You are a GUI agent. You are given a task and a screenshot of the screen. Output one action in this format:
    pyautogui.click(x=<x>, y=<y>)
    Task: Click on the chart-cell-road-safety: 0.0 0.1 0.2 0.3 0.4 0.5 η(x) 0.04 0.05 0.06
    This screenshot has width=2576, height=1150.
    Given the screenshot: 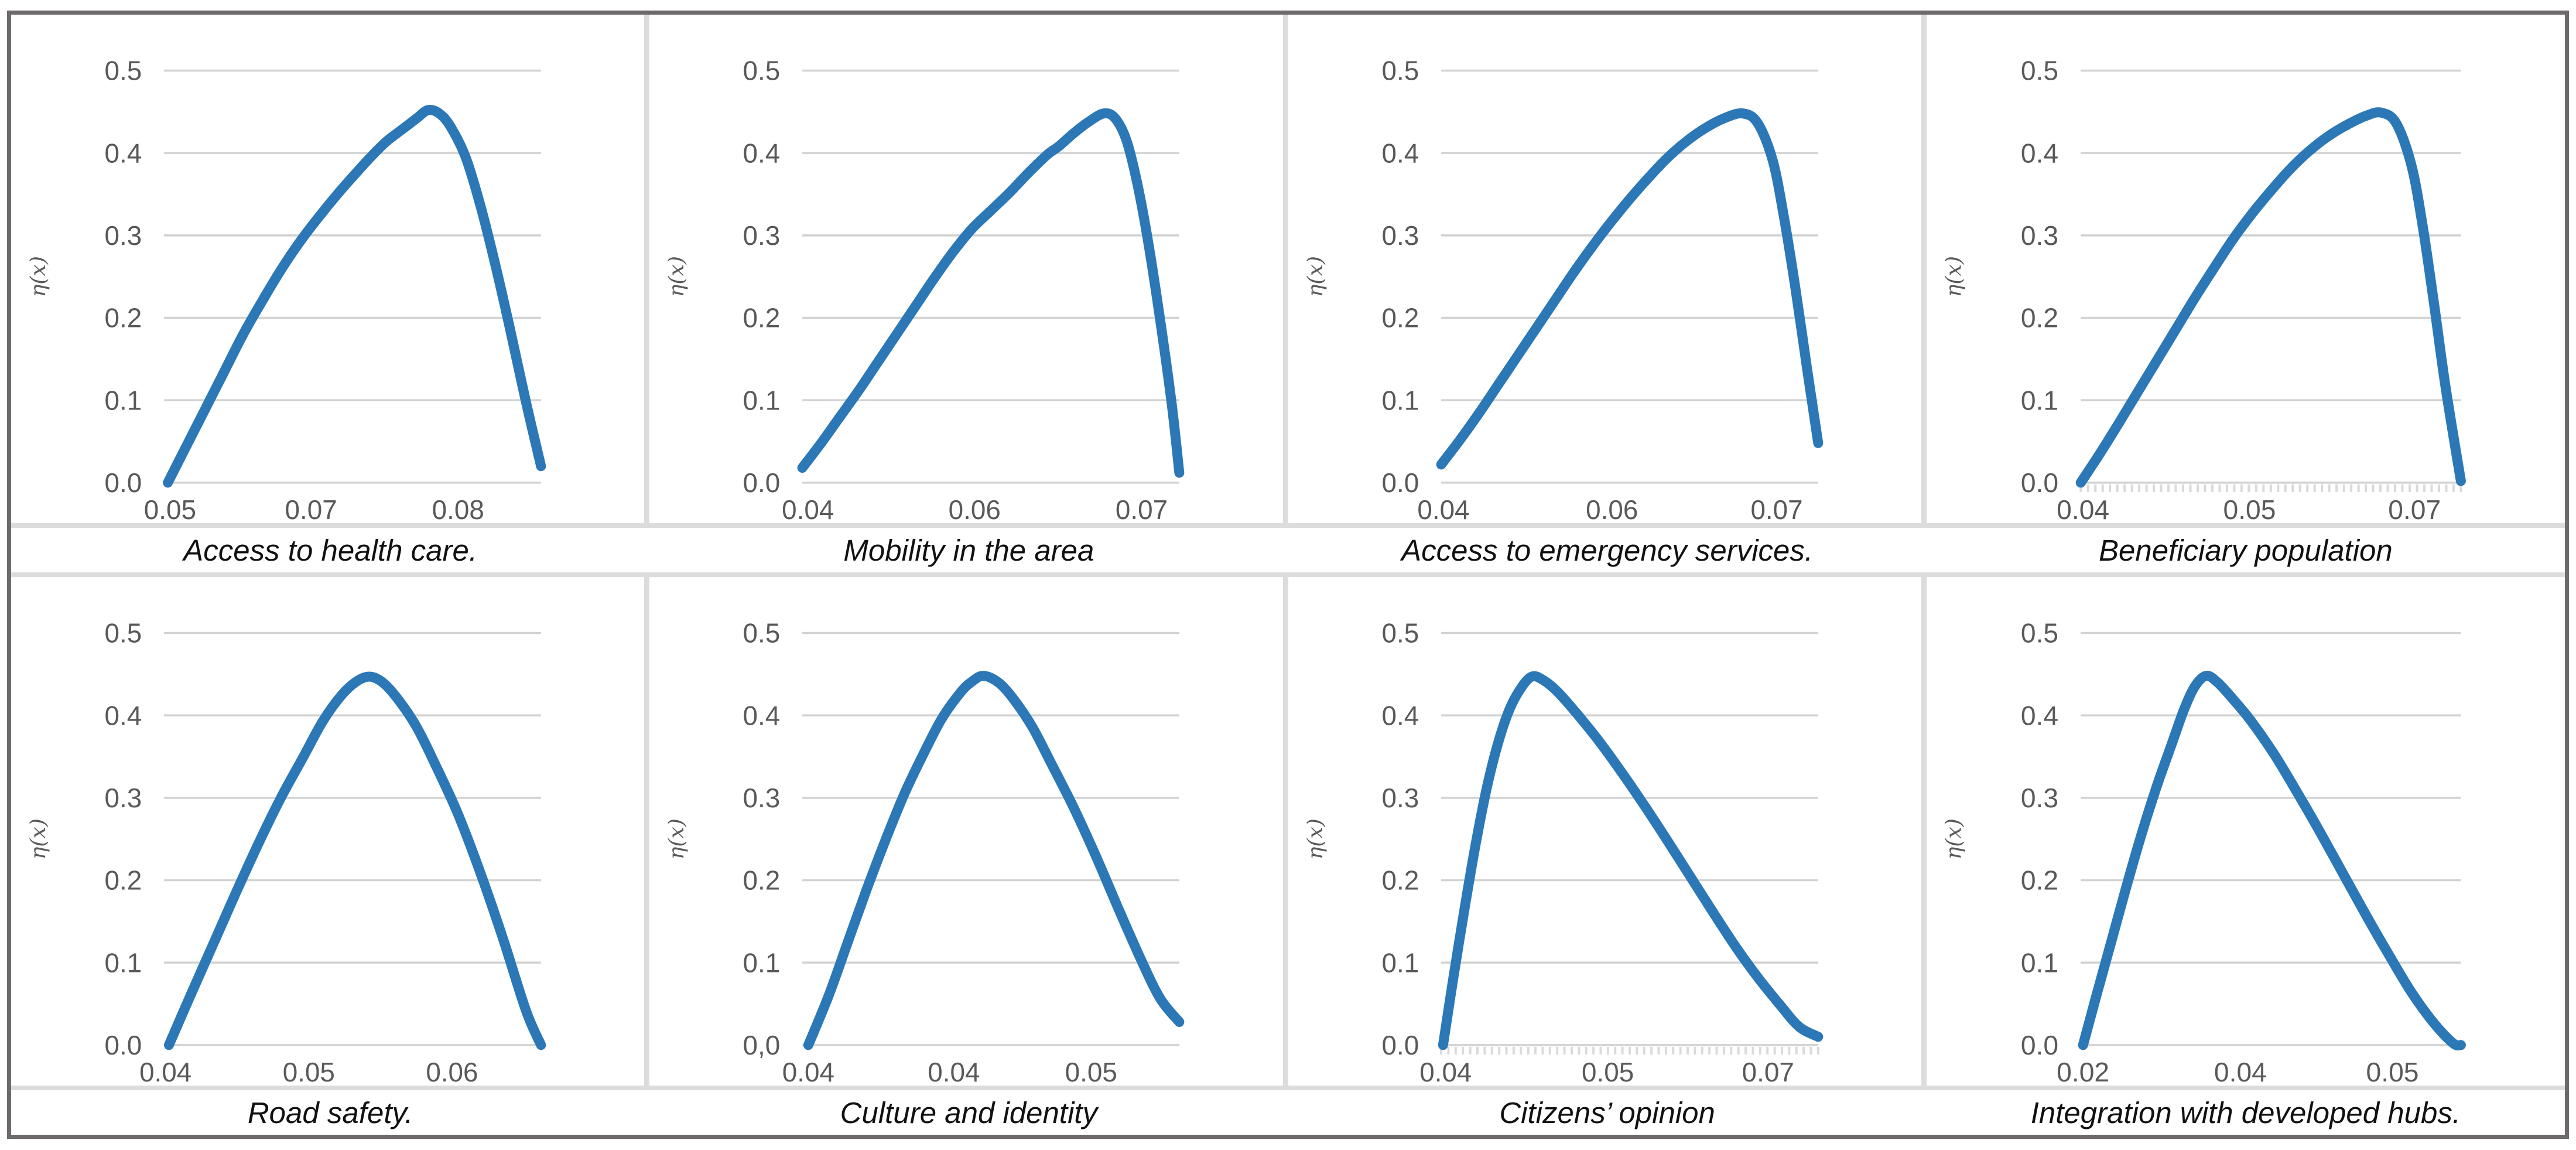 What is the action you would take?
    pyautogui.click(x=330, y=832)
    